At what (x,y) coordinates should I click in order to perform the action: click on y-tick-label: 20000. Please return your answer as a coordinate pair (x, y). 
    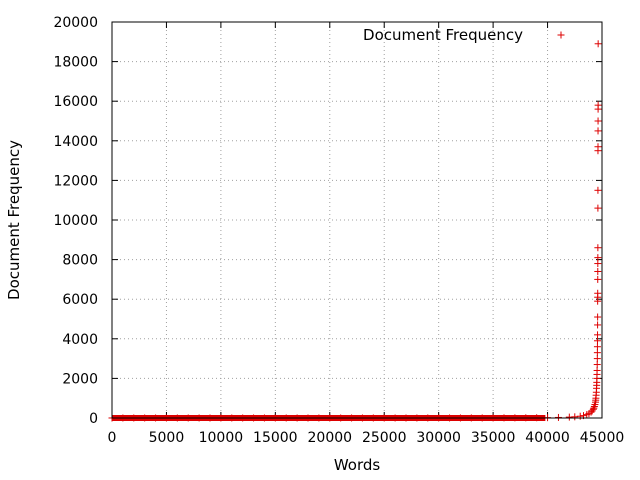
    Looking at the image, I should click on (75, 23).